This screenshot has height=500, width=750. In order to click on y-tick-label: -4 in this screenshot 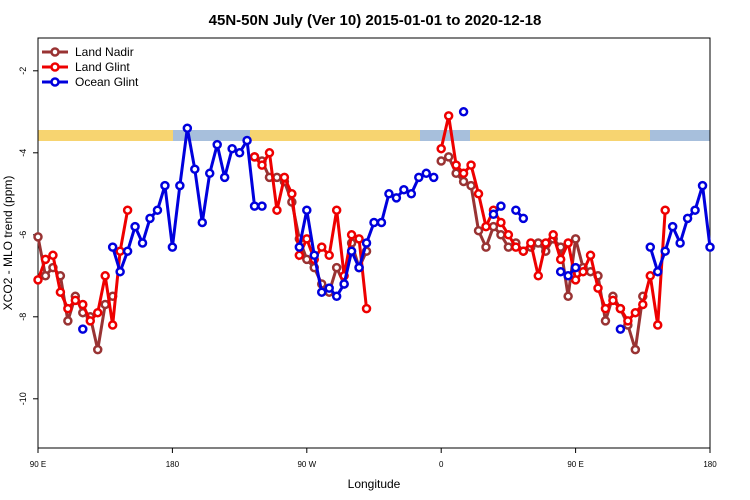, I will do `click(23, 153)`.